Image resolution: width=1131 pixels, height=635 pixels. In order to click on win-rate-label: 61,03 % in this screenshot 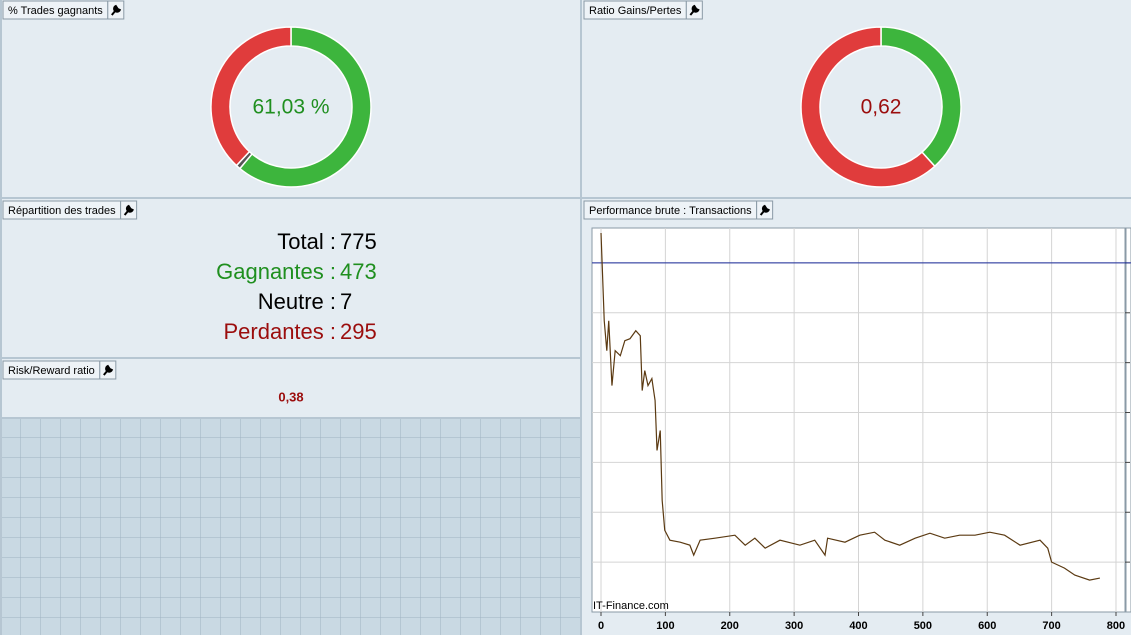, I will do `click(290, 107)`.